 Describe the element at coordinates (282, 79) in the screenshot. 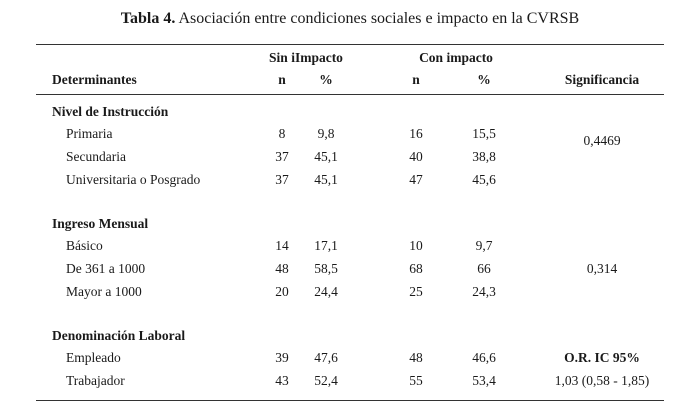

I see `header-n-sin: n` at that location.